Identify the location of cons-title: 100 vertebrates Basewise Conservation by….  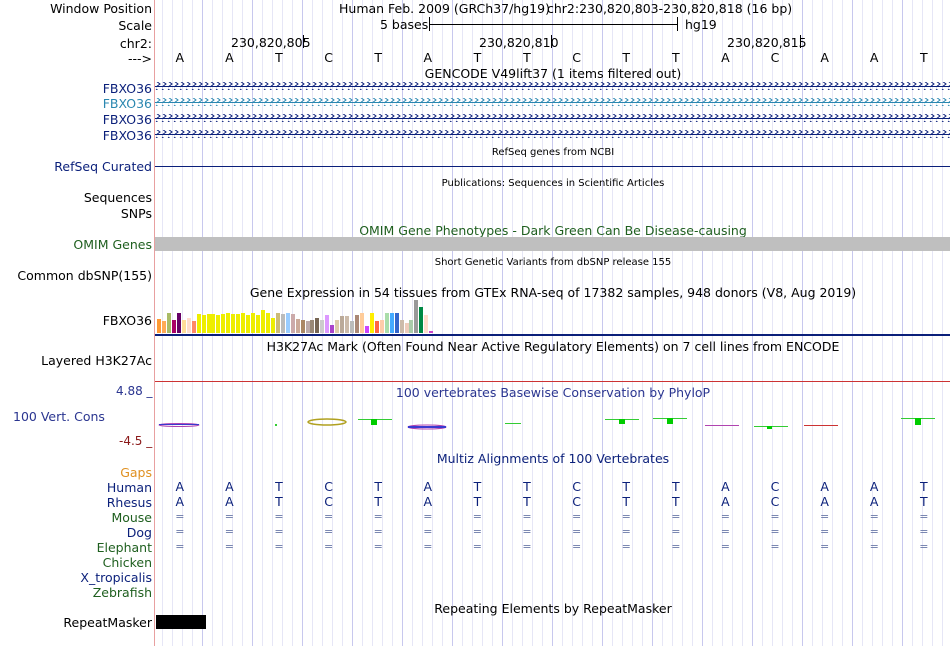
(553, 392).